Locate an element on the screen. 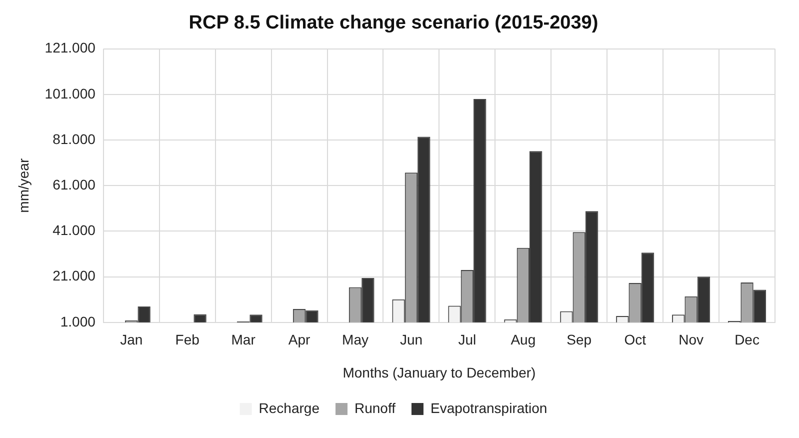 The width and height of the screenshot is (799, 438). x-tick-label: Jan is located at coordinates (131, 340).